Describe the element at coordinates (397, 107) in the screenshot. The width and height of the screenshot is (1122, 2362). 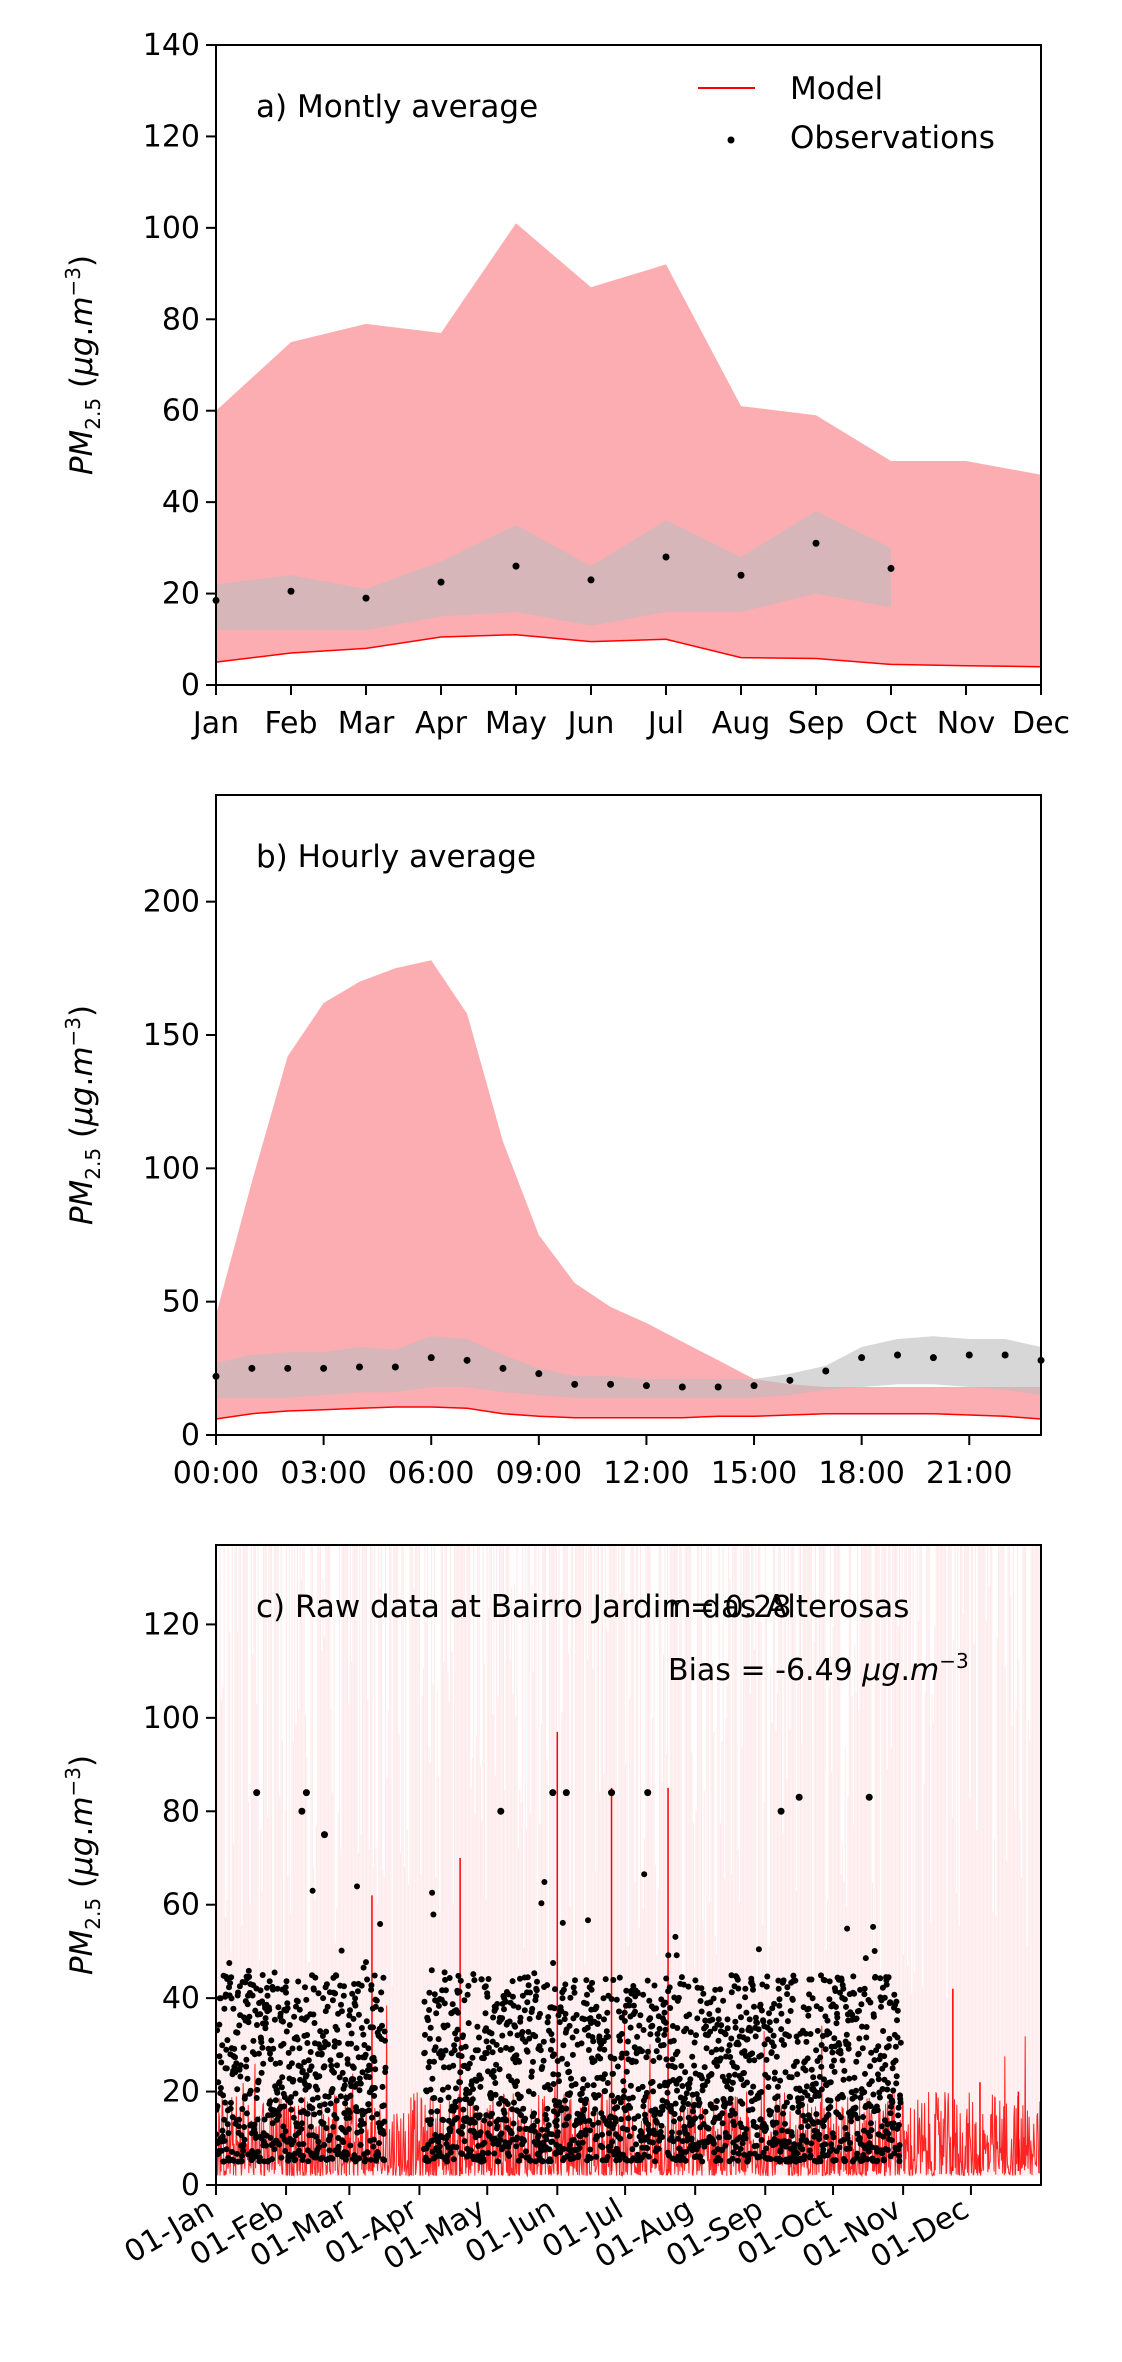
I see `panel-title-a: a) Montly average` at that location.